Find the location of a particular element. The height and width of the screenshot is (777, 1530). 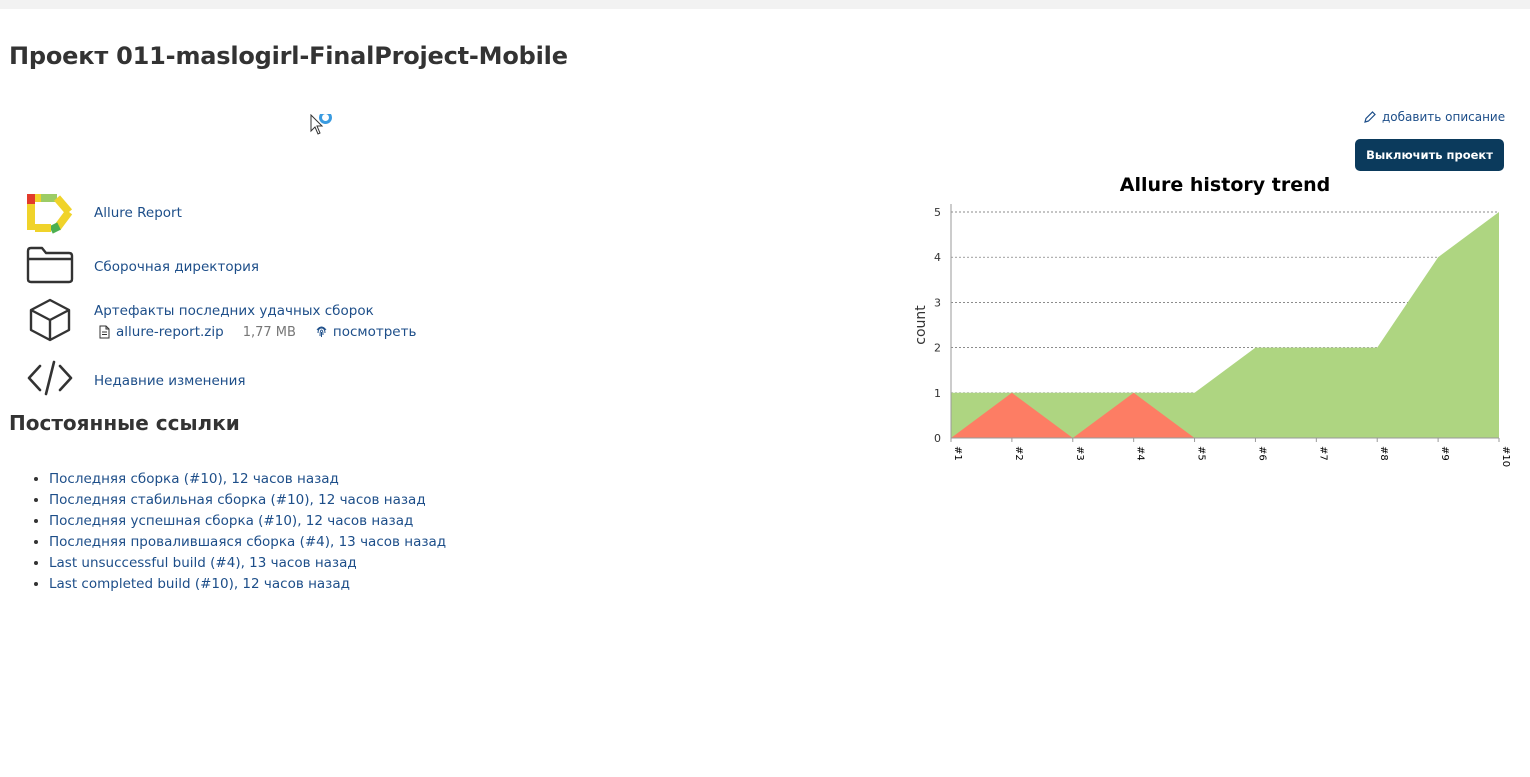

chart-y-tick-label: 5 is located at coordinates (937, 212).